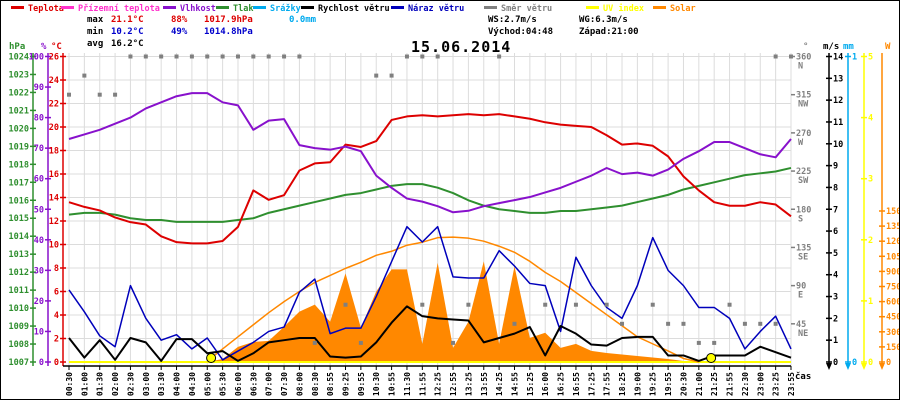  What do you see at coordinates (130, 384) in the screenshot?
I see `x-axis-tick-label: 02:30` at bounding box center [130, 384].